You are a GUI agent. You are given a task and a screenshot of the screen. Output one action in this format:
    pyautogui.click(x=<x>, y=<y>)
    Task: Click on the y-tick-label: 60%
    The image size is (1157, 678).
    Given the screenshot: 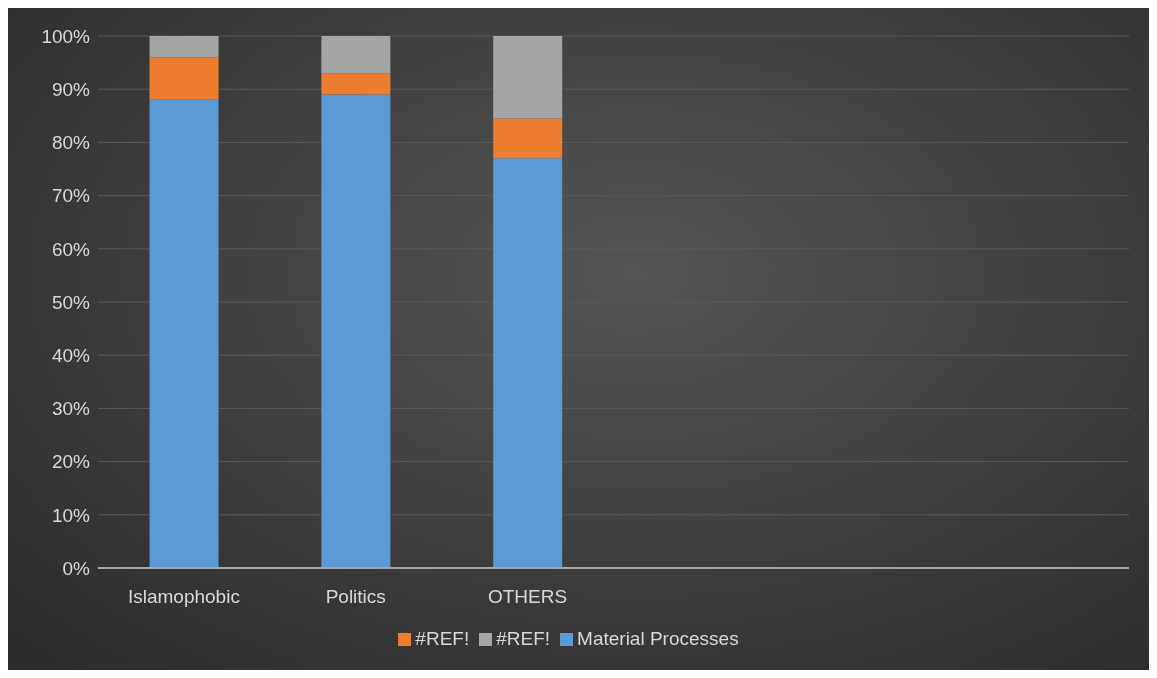 What is the action you would take?
    pyautogui.click(x=71, y=249)
    